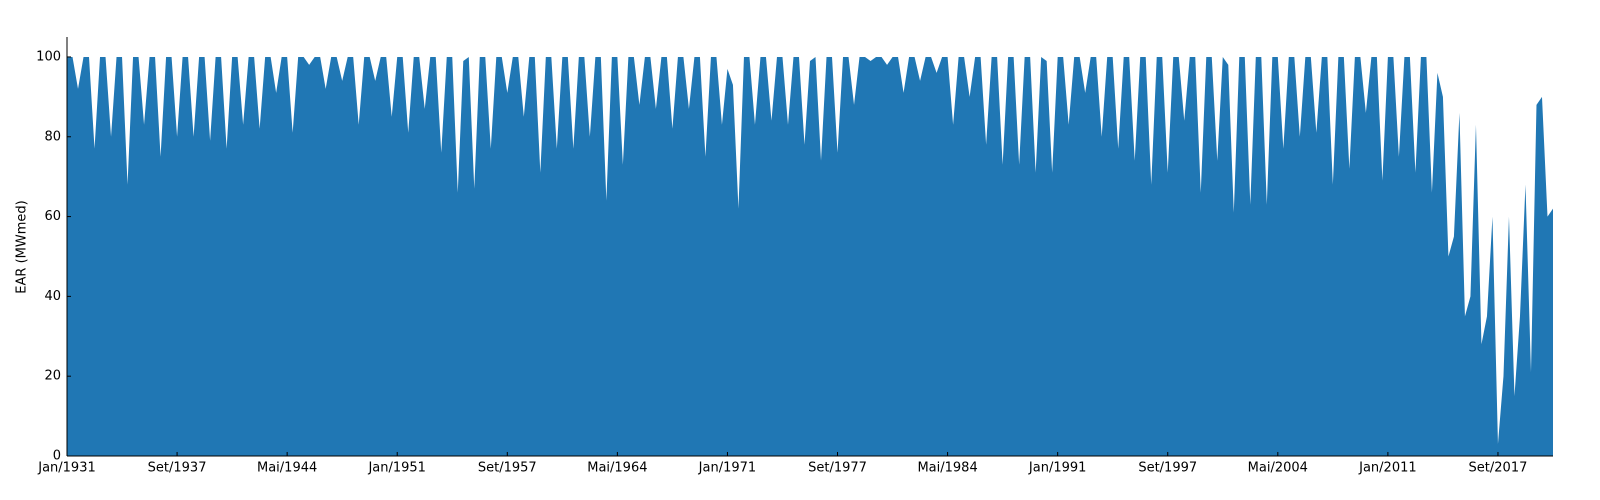  What do you see at coordinates (52, 296) in the screenshot?
I see `y-tick-label: 40` at bounding box center [52, 296].